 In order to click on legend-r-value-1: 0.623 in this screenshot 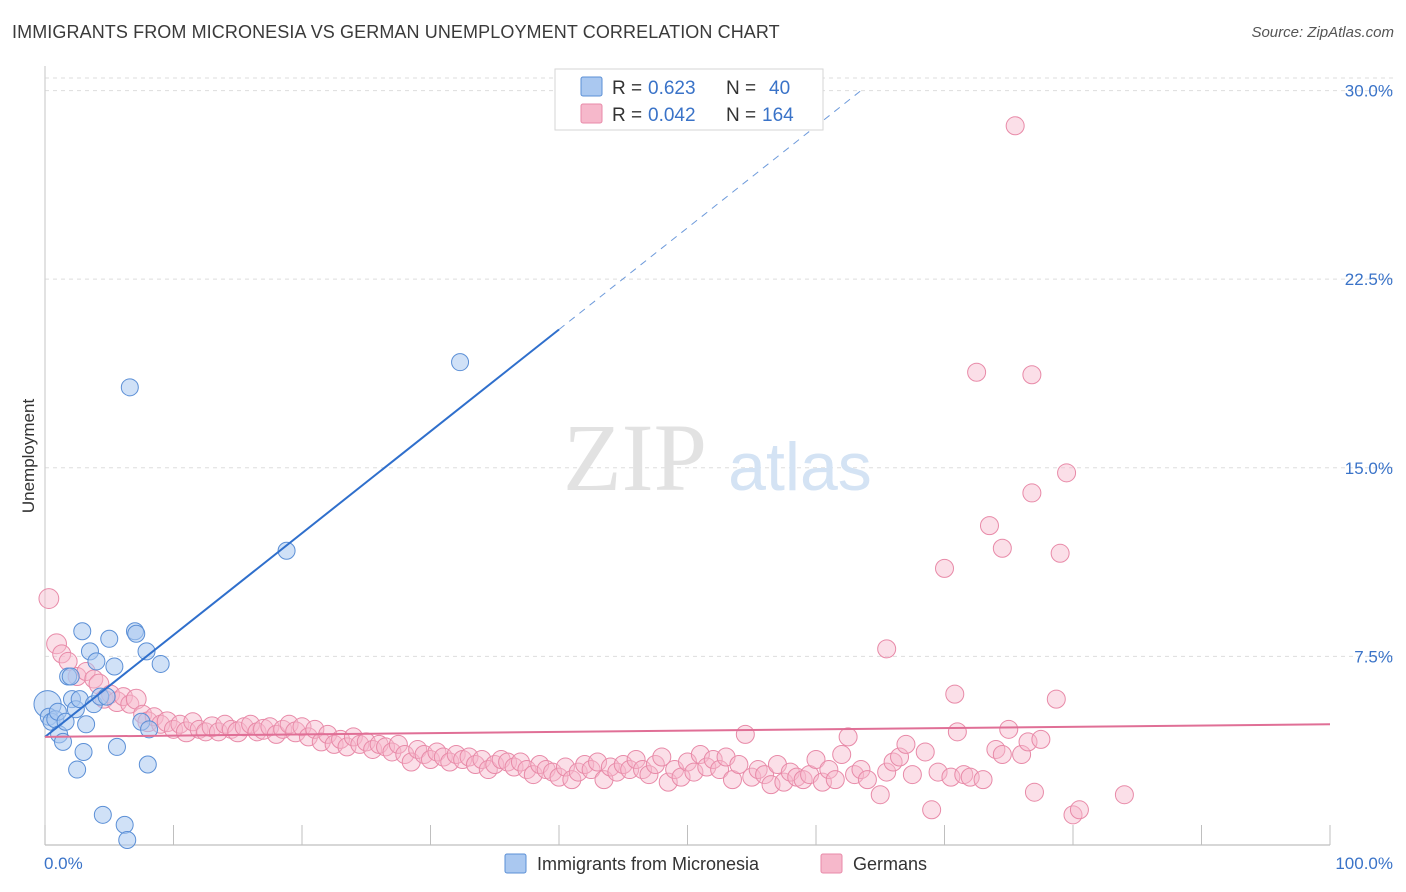, I will do `click(672, 88)`.